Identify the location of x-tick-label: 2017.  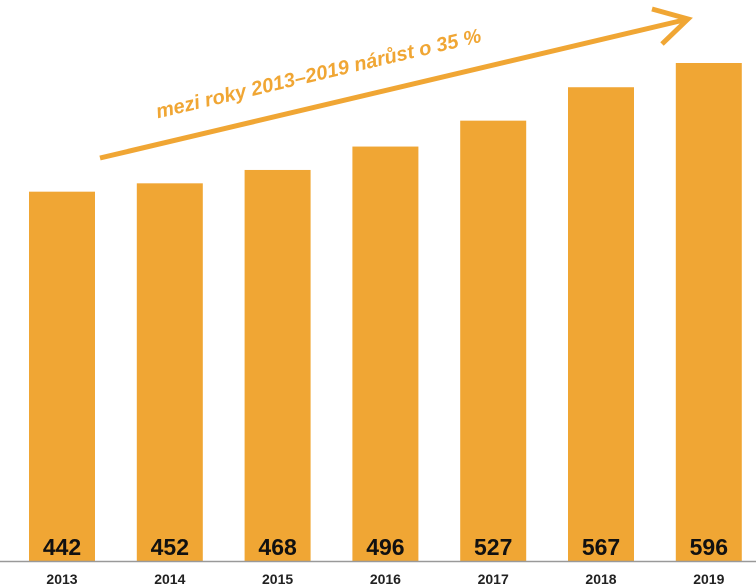
(493, 579).